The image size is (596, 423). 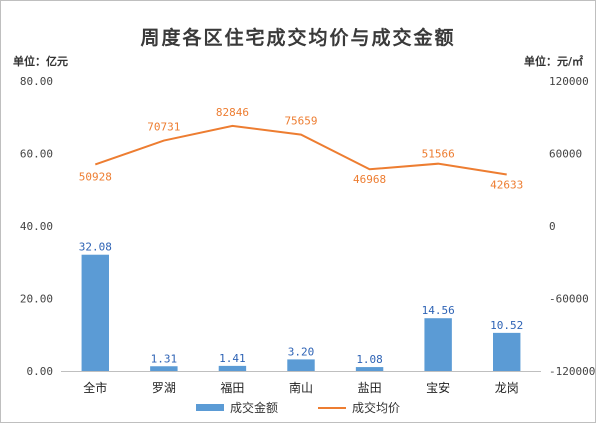 What do you see at coordinates (370, 388) in the screenshot?
I see `category-label: 盐田` at bounding box center [370, 388].